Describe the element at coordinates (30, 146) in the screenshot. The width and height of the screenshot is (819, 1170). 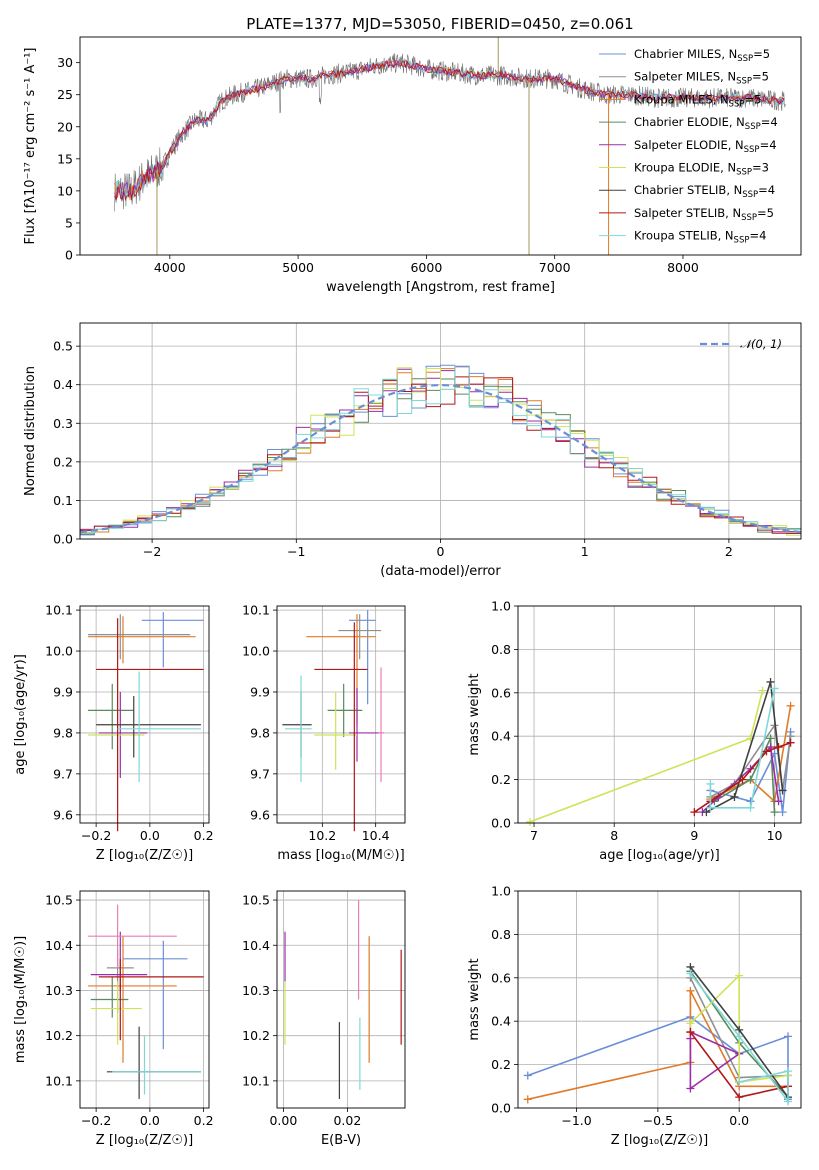
I see `y-axis-label: Flux [fλ10⁻¹⁷ erg cm⁻² s⁻¹ A⁻¹]` at that location.